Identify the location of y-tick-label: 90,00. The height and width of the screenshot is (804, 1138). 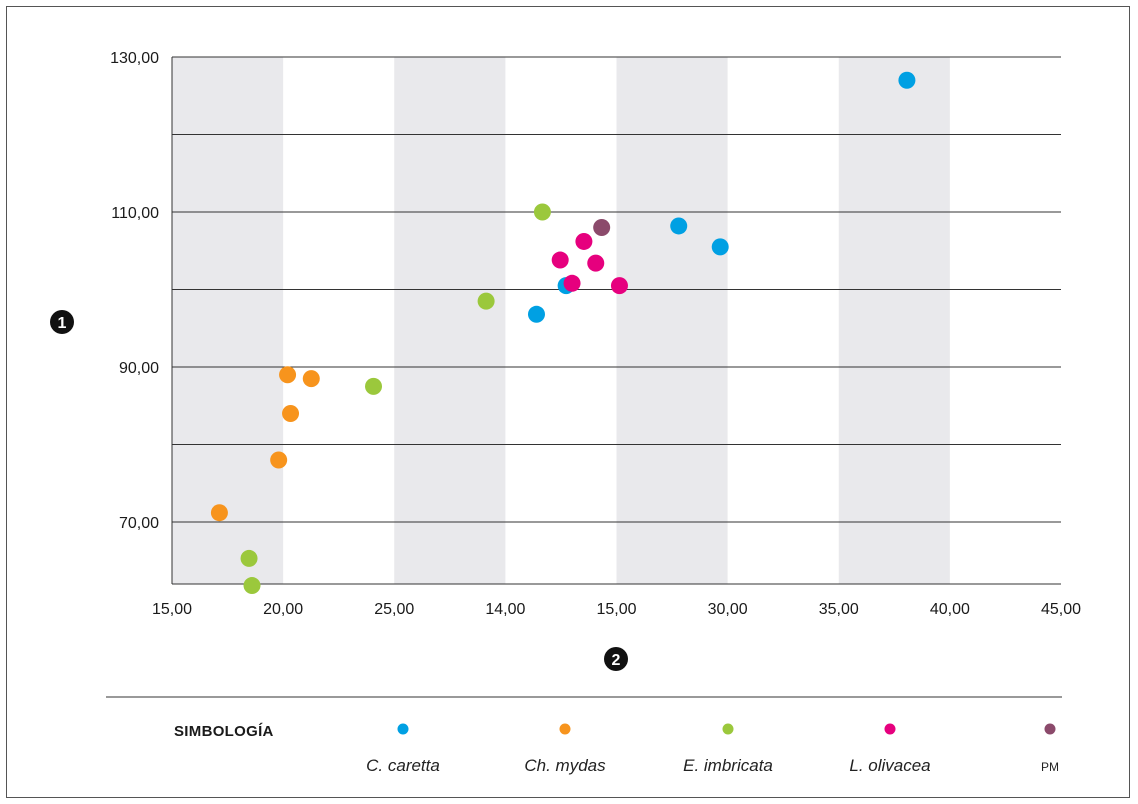
(139, 368).